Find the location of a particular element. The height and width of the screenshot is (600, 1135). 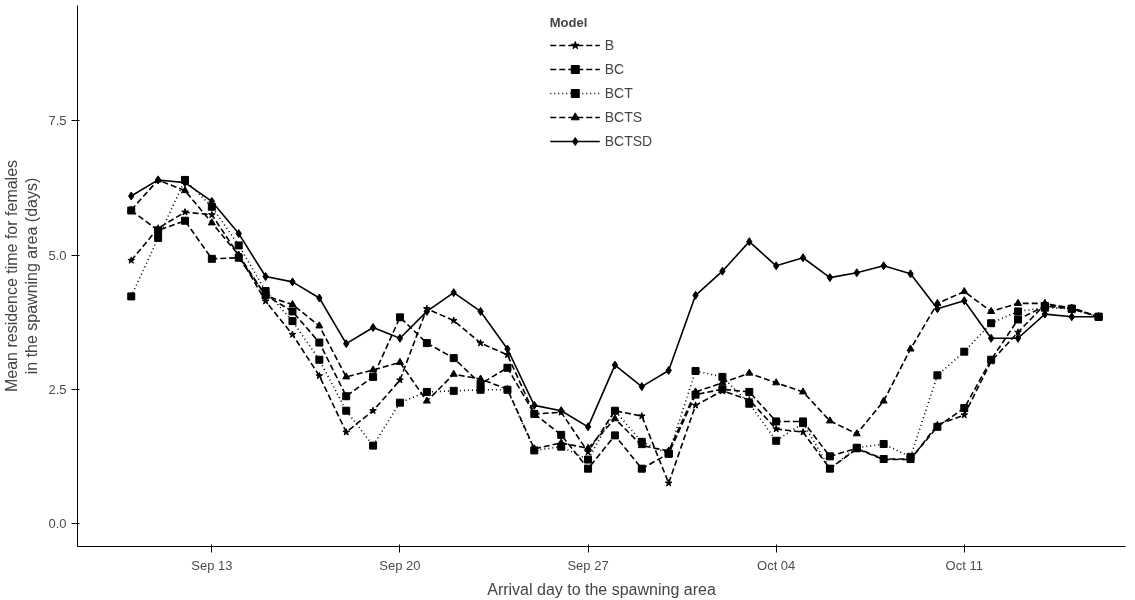

x-tick-label: Sep 27 is located at coordinates (588, 565).